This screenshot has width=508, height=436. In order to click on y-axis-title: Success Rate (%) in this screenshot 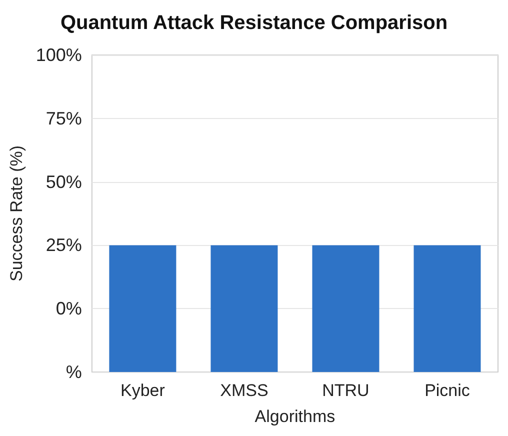, I will do `click(16, 213)`.